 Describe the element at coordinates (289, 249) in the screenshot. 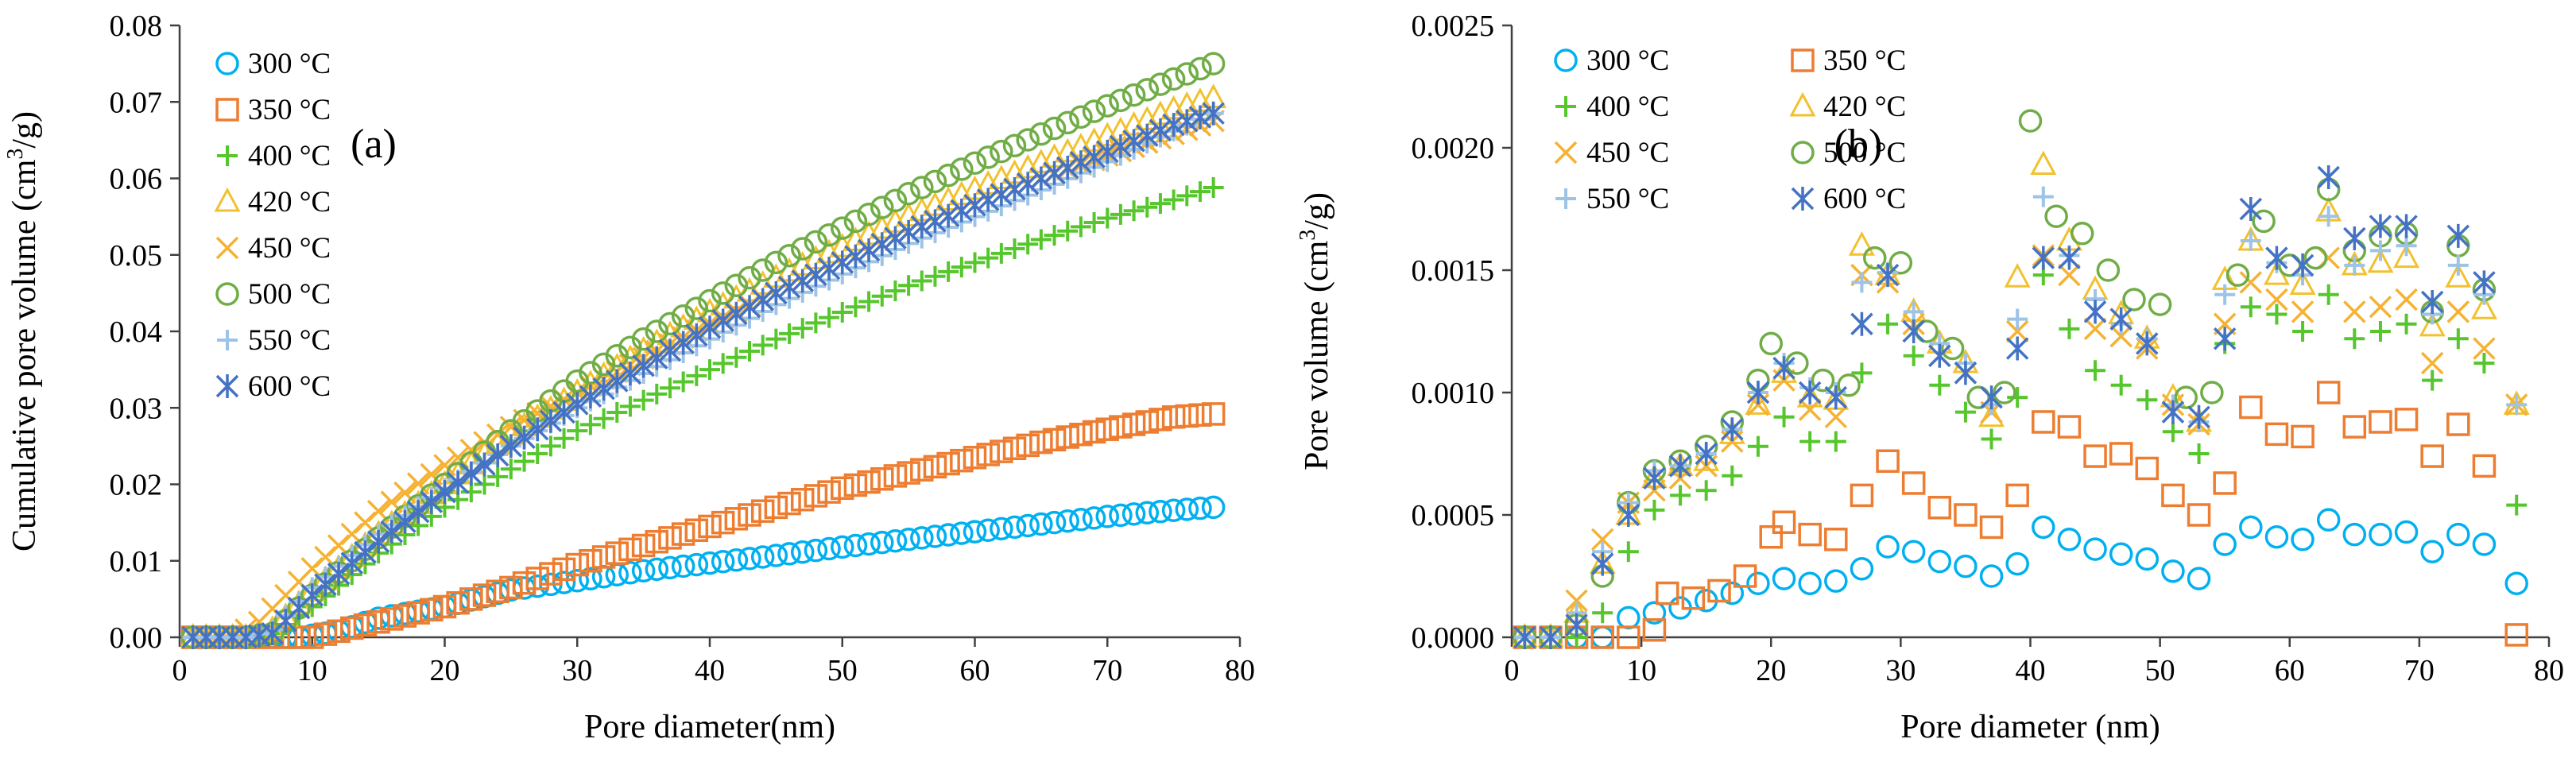

I see `legend-label: 450 °C` at that location.